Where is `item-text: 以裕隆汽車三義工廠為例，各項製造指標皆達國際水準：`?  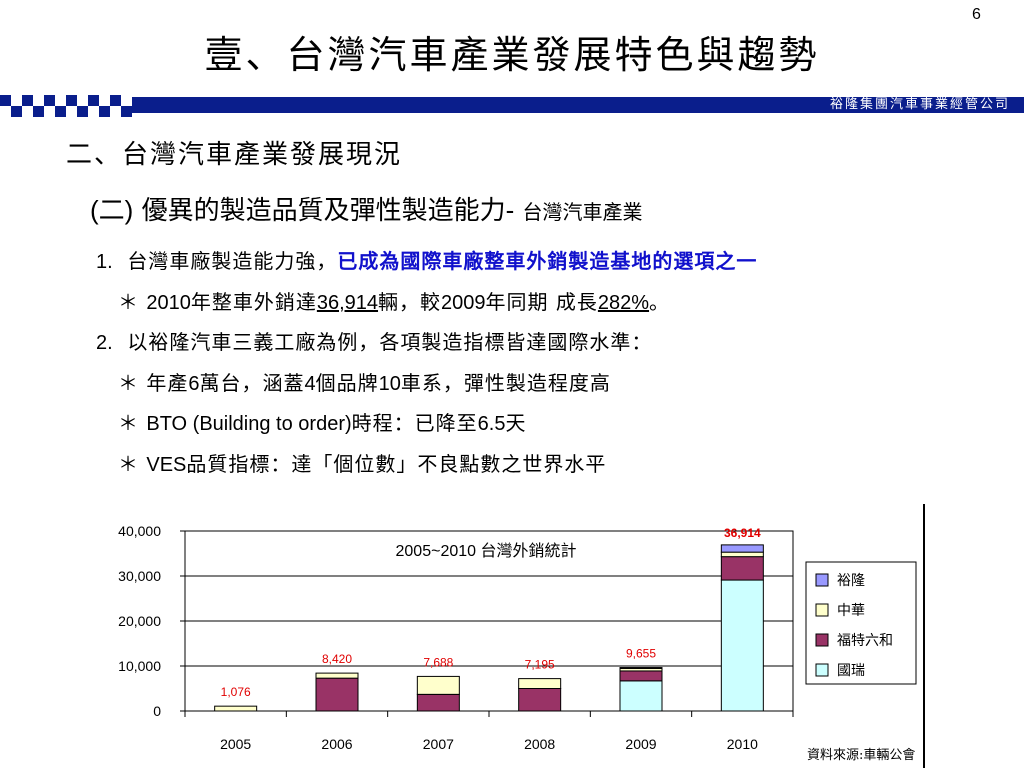
item-text: 以裕隆汽車三義工廠為例，各項製造指標皆達國際水準： is located at coordinates (390, 342).